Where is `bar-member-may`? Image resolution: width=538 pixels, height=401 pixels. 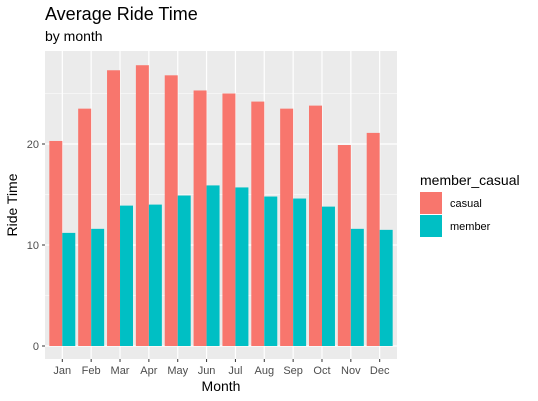
bar-member-may is located at coordinates (184, 270).